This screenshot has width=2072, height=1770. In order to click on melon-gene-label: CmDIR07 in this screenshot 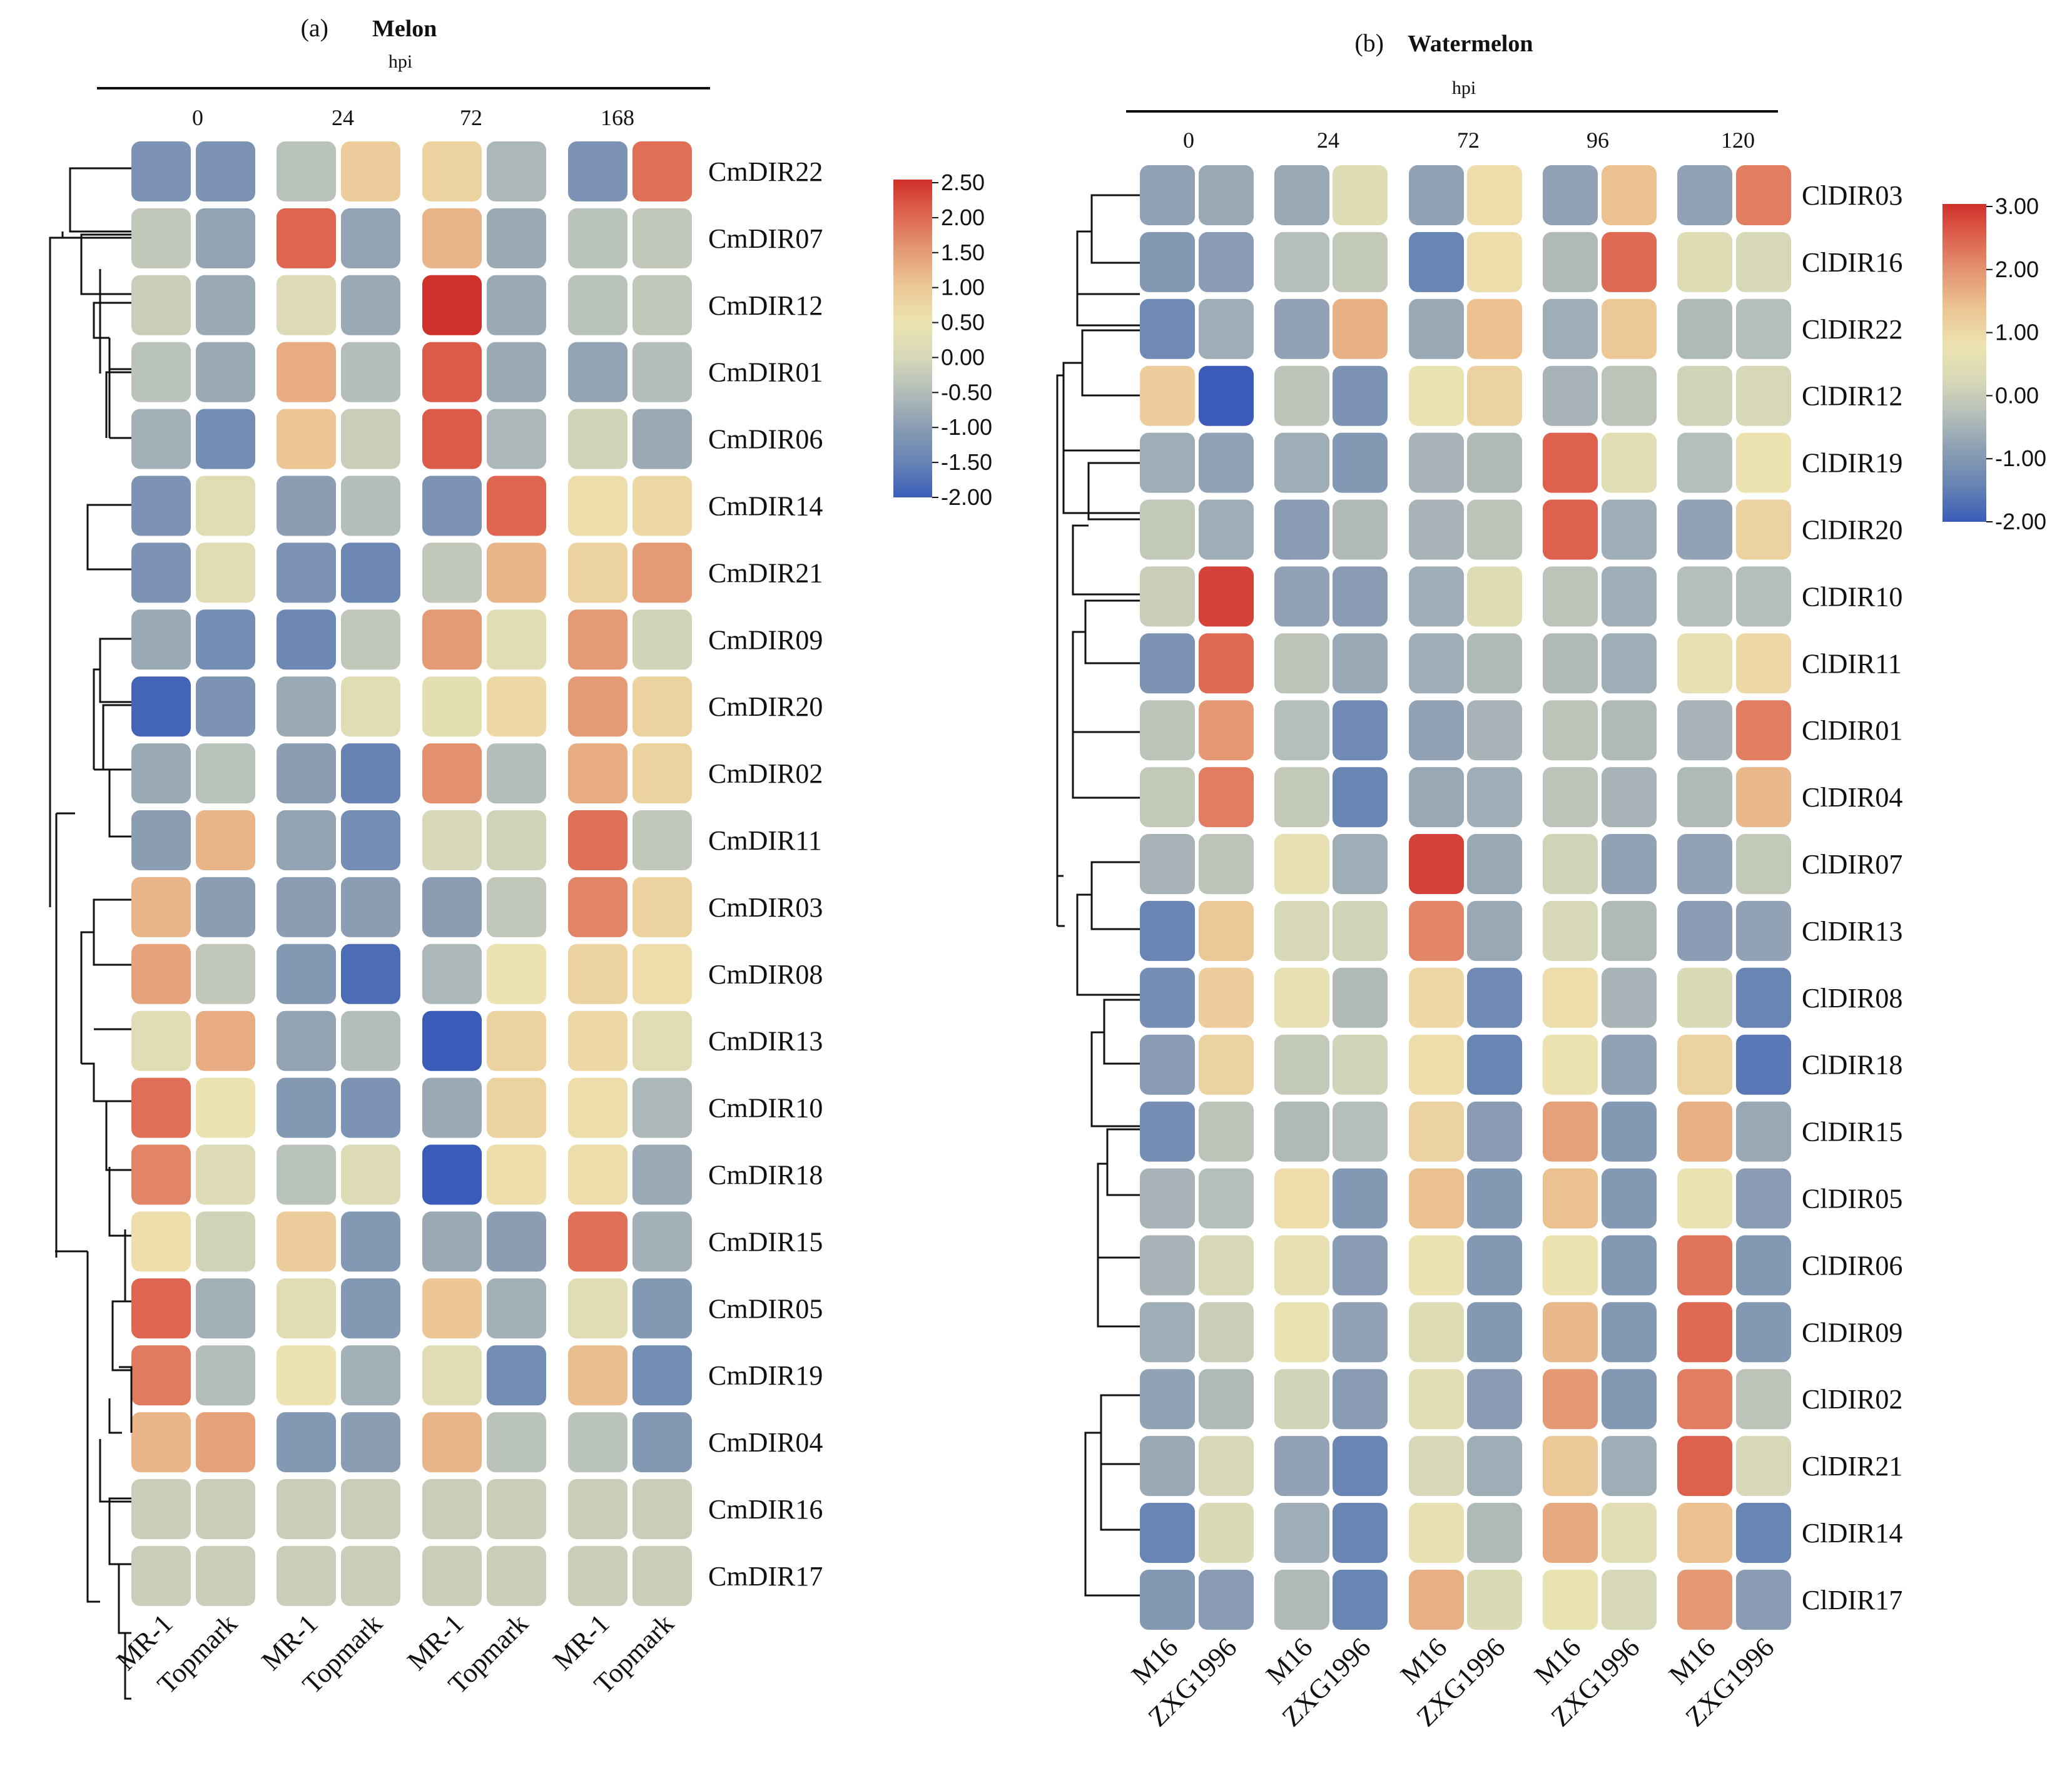, I will do `click(765, 238)`.